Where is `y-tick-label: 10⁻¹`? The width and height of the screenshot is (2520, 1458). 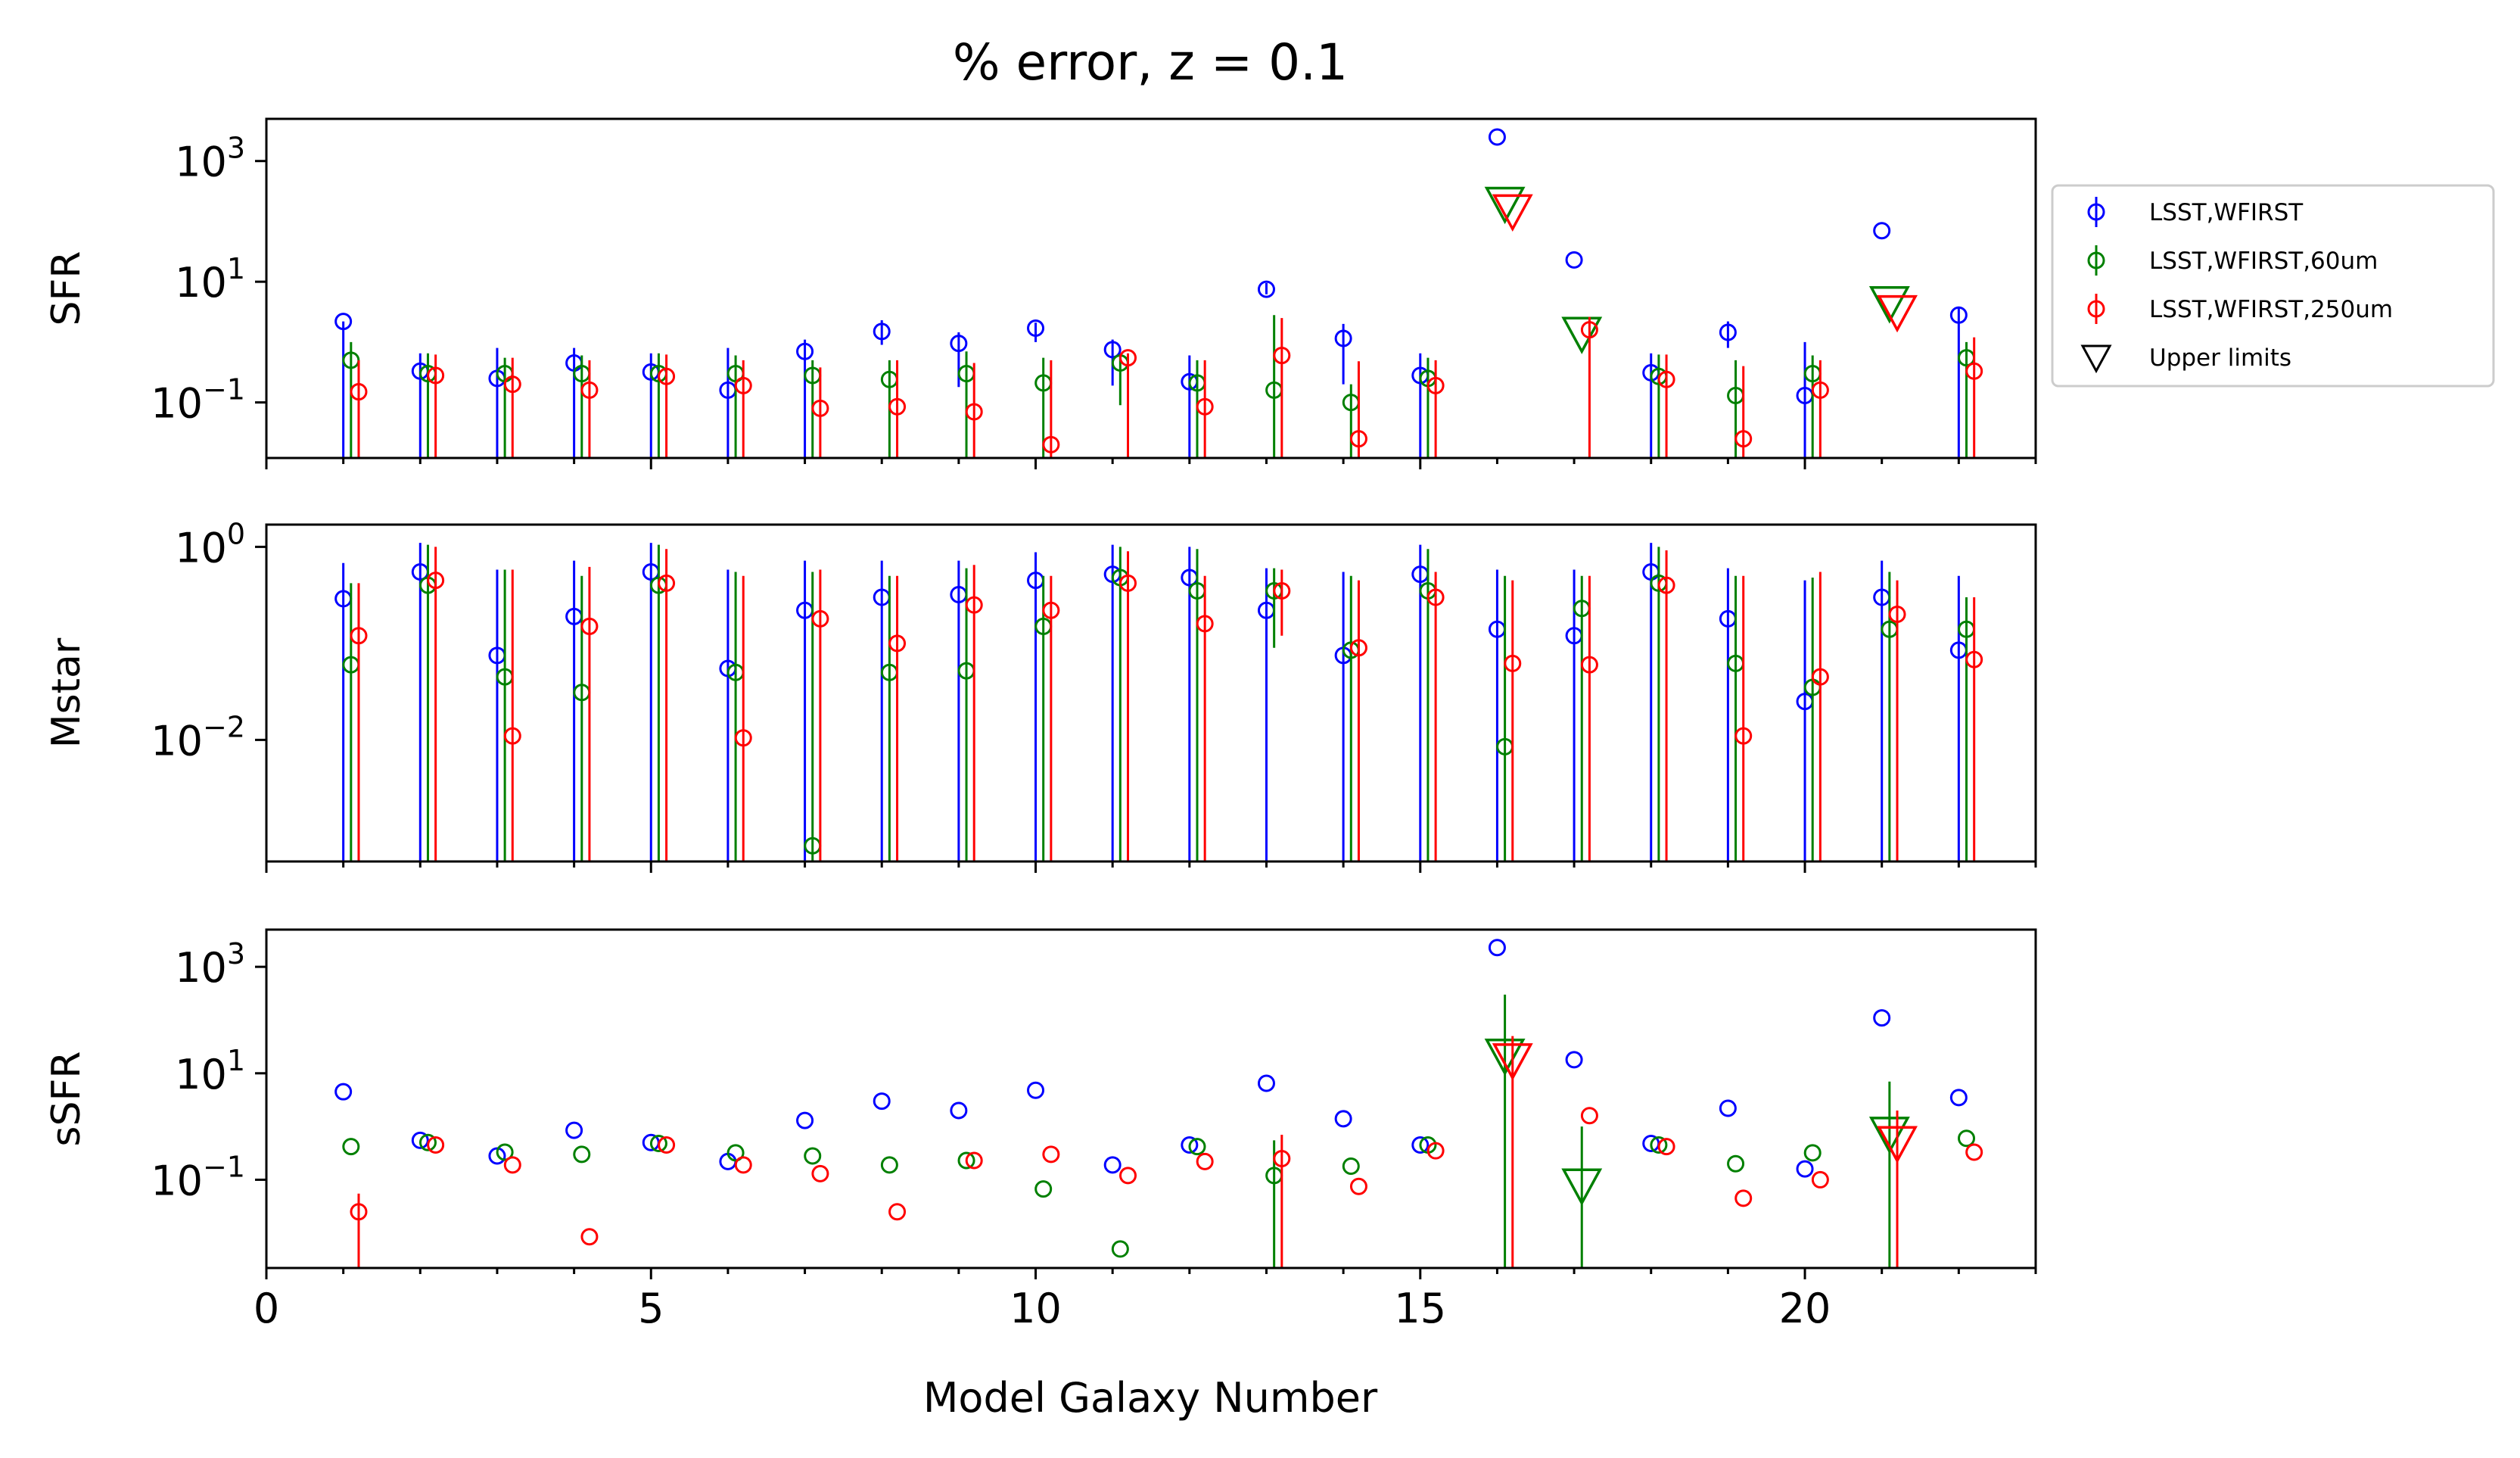
y-tick-label: 10⁻¹ is located at coordinates (198, 1177).